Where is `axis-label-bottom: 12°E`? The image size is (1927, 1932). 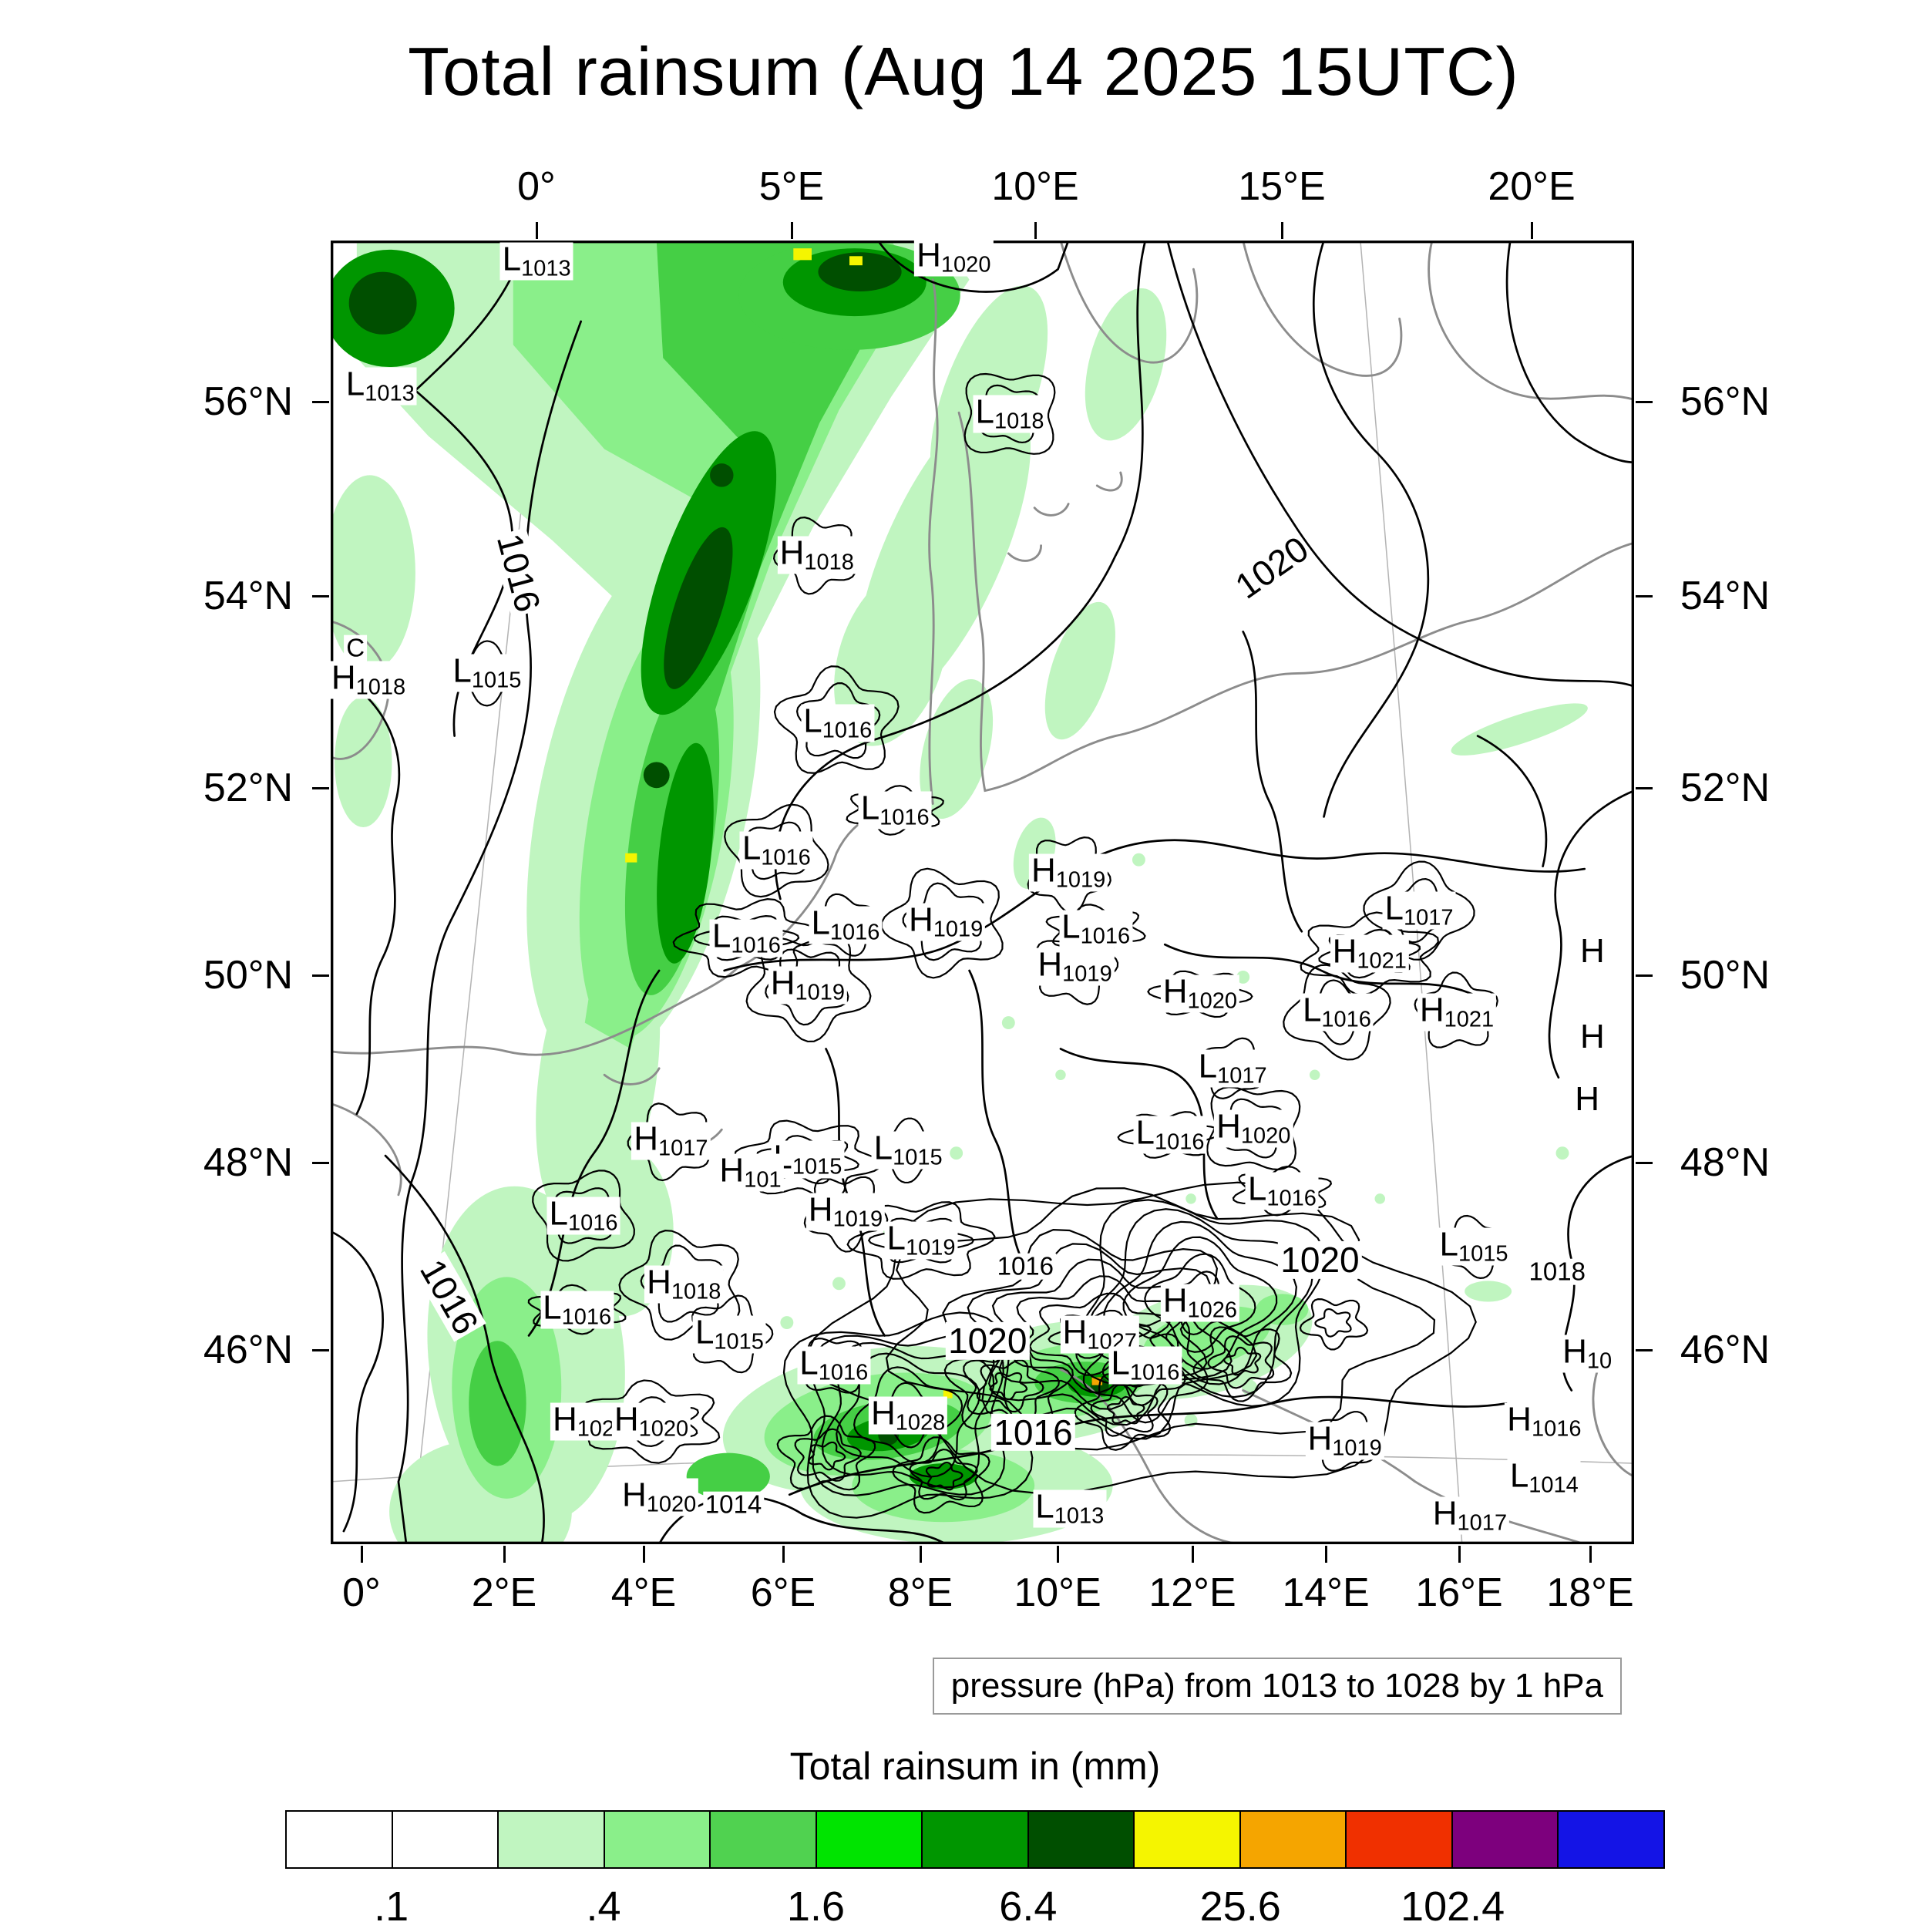 axis-label-bottom: 12°E is located at coordinates (1192, 1592).